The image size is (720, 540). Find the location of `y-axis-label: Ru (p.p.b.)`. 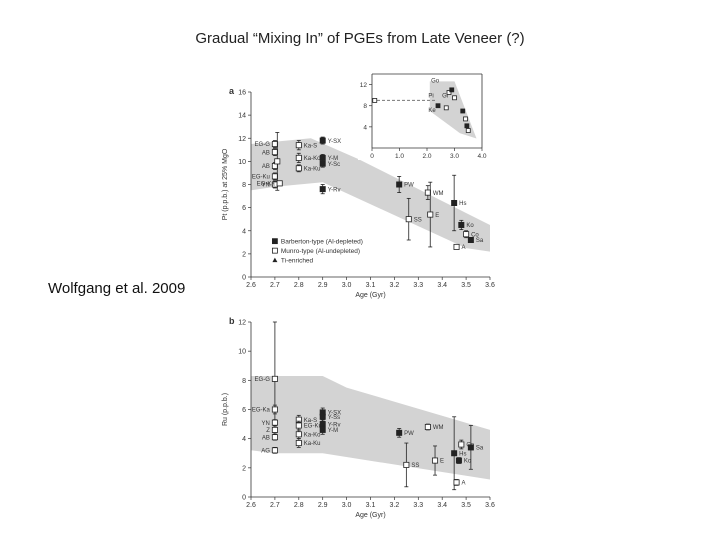

y-axis-label: Ru (p.p.b.) is located at coordinates (225, 409).